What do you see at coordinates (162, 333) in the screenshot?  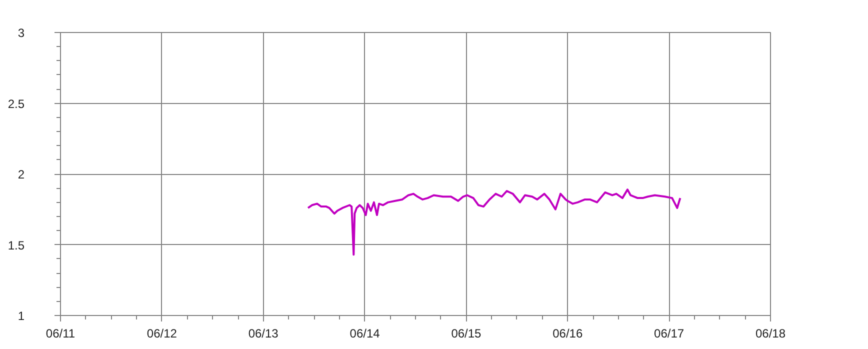 I see `x-tick-label: 06/12` at bounding box center [162, 333].